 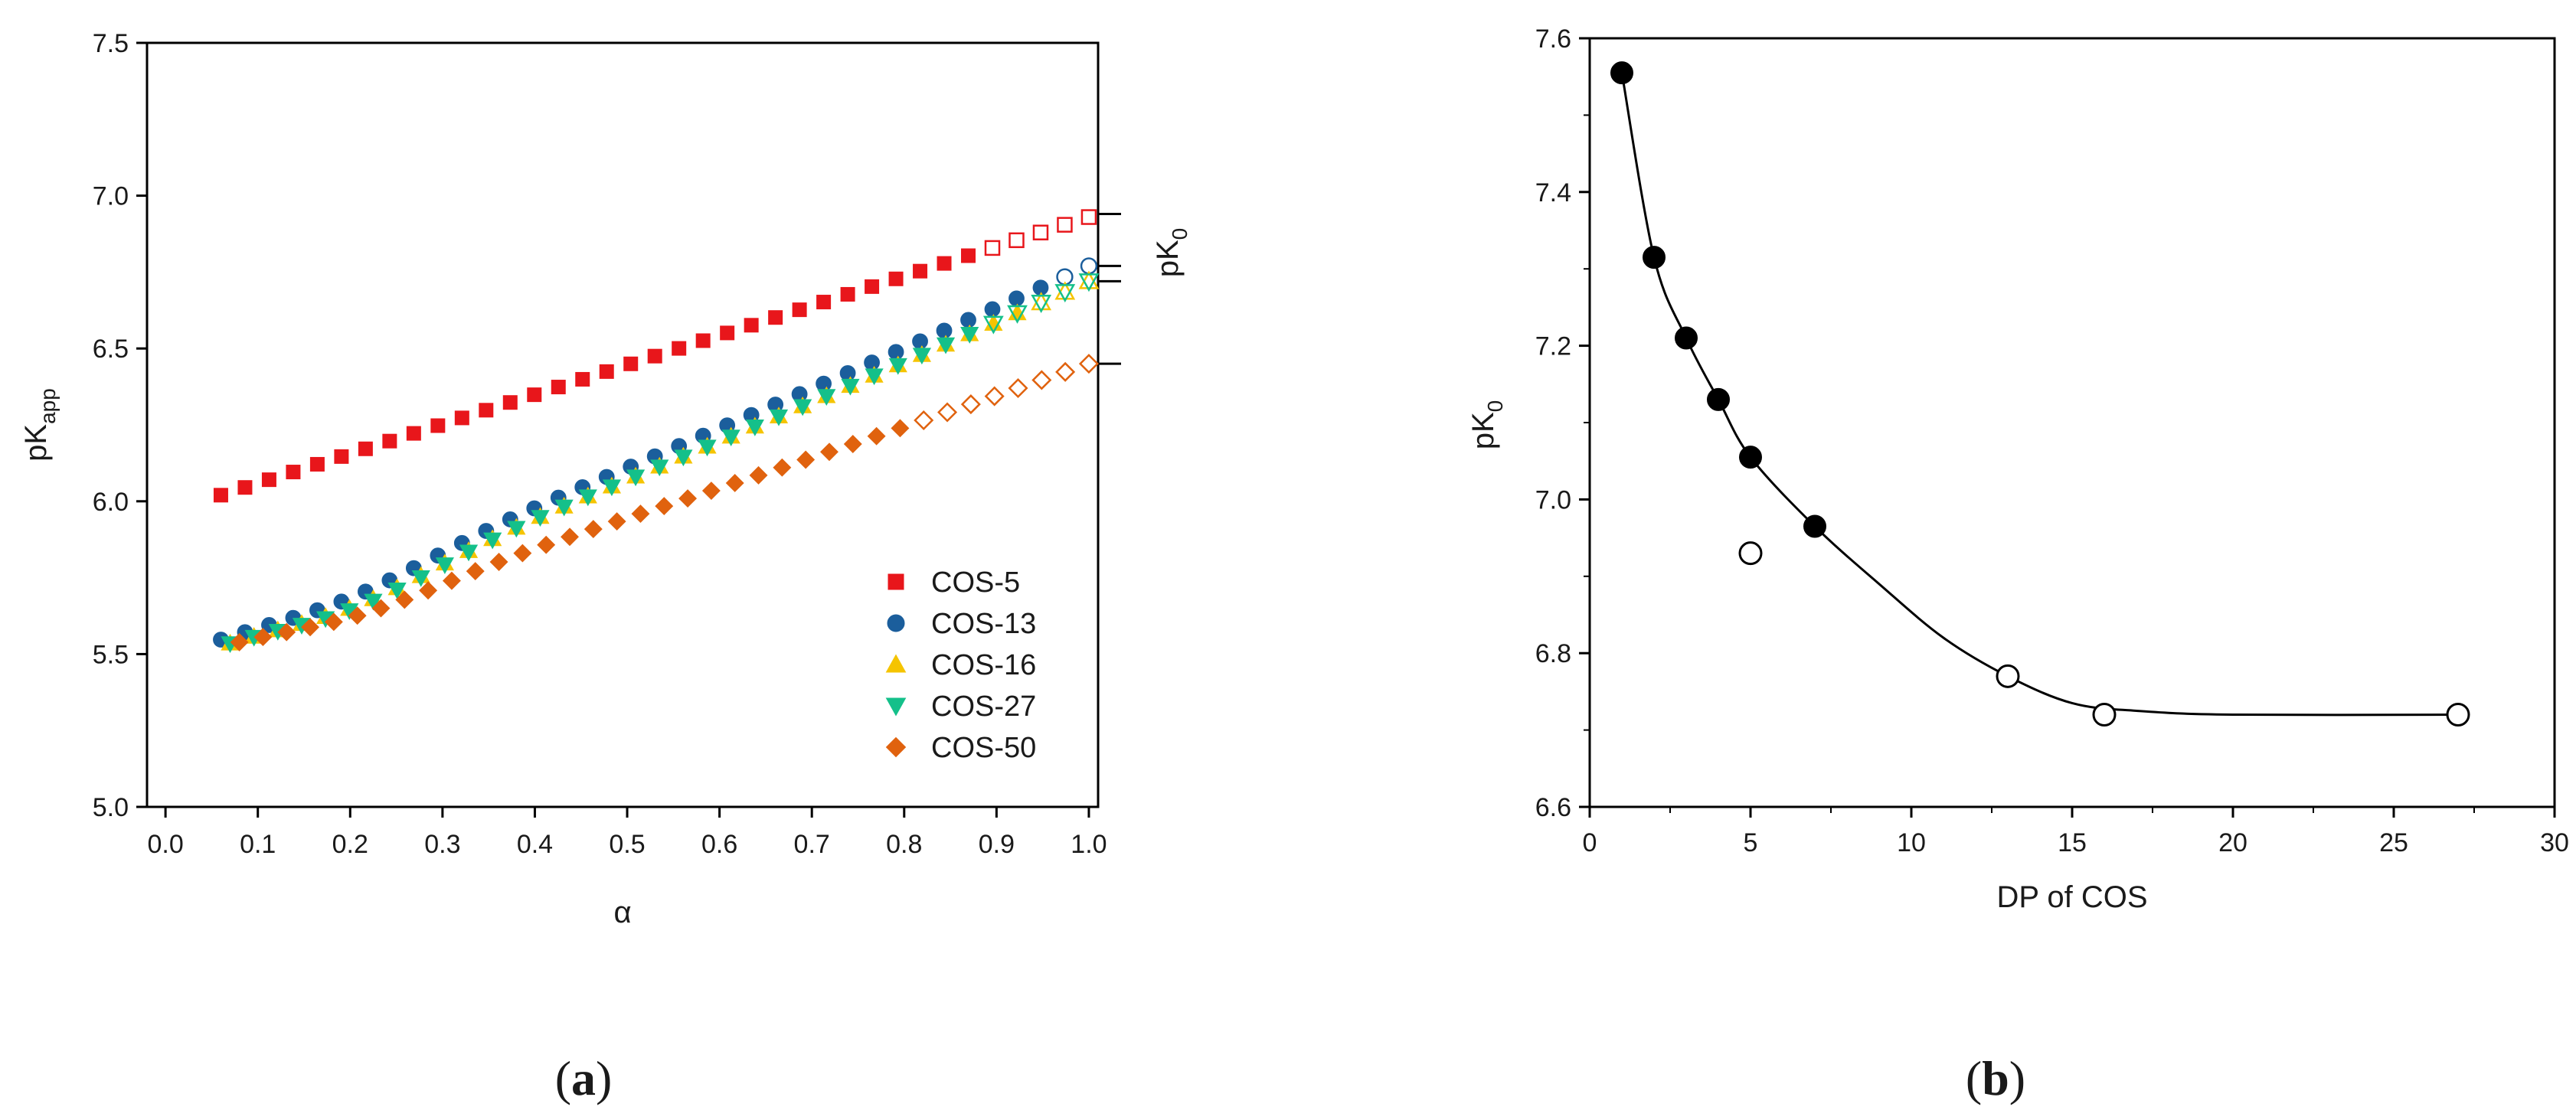 I want to click on panel-b-y-axis-title: pK0, so click(x=1486, y=425).